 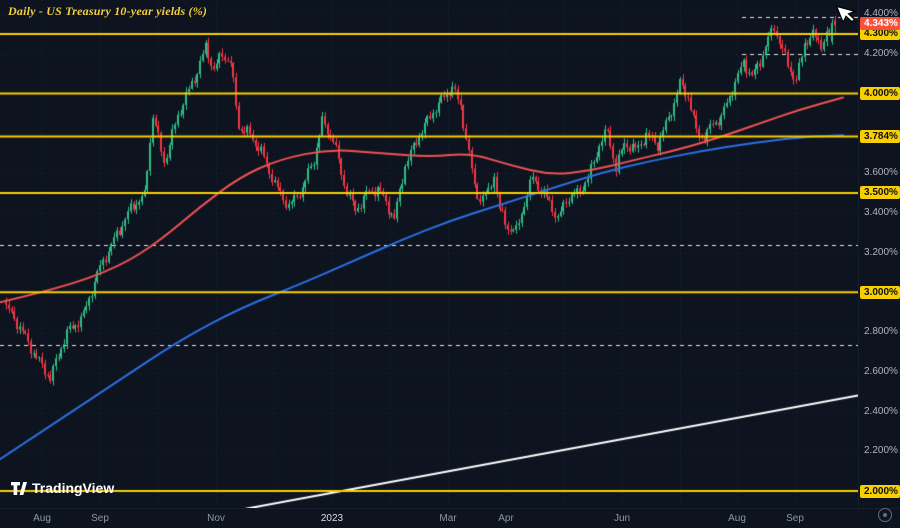 I want to click on price-label: 3.200%, so click(x=881, y=252).